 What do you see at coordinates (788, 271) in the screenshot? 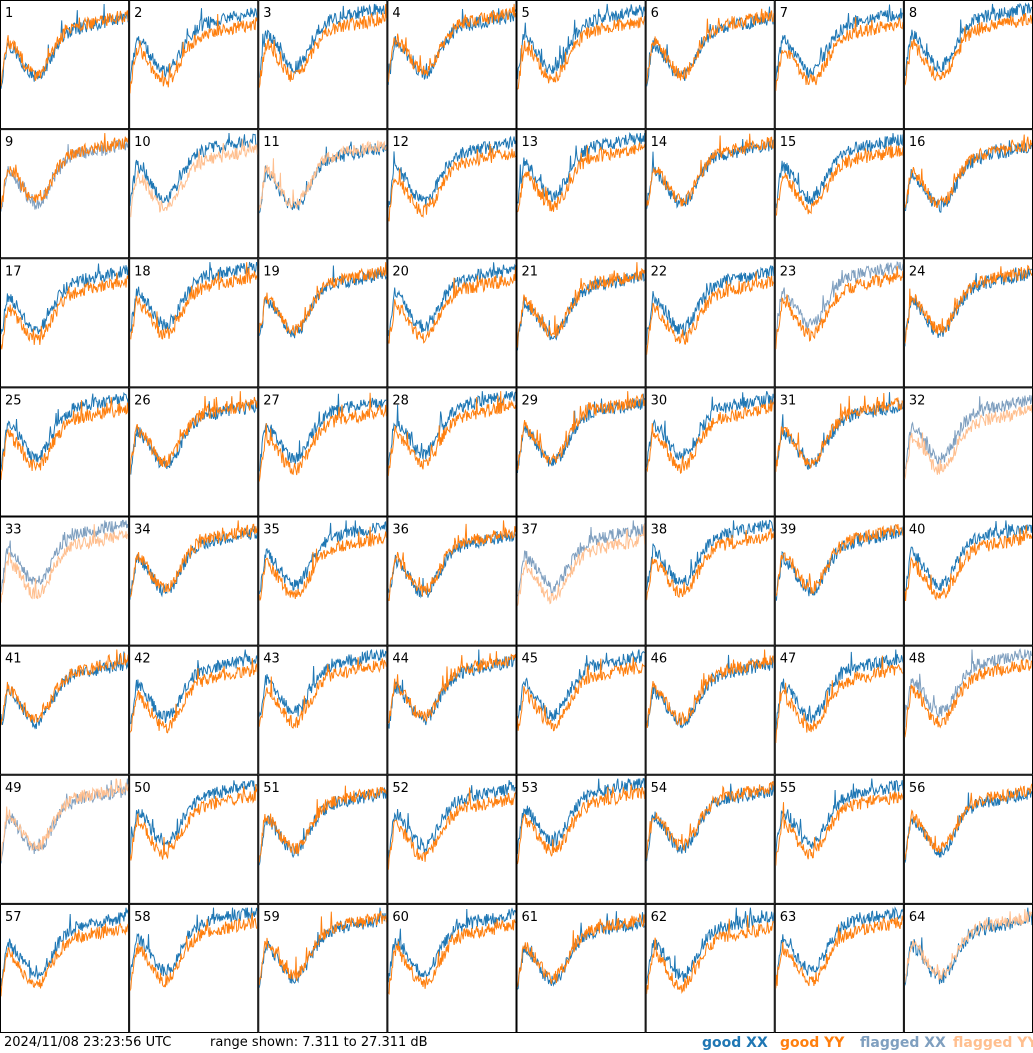
I see `panel-label: 23` at bounding box center [788, 271].